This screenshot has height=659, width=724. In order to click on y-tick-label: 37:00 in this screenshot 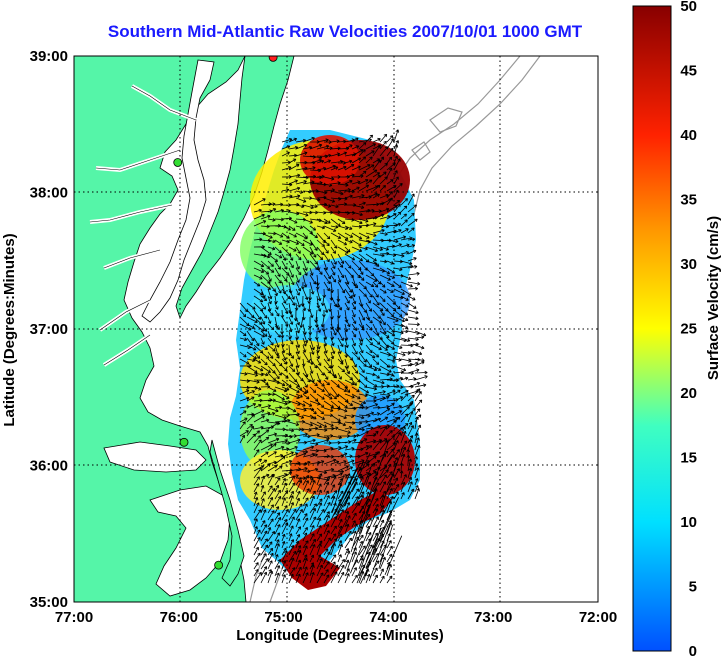, I will do `click(49, 329)`.